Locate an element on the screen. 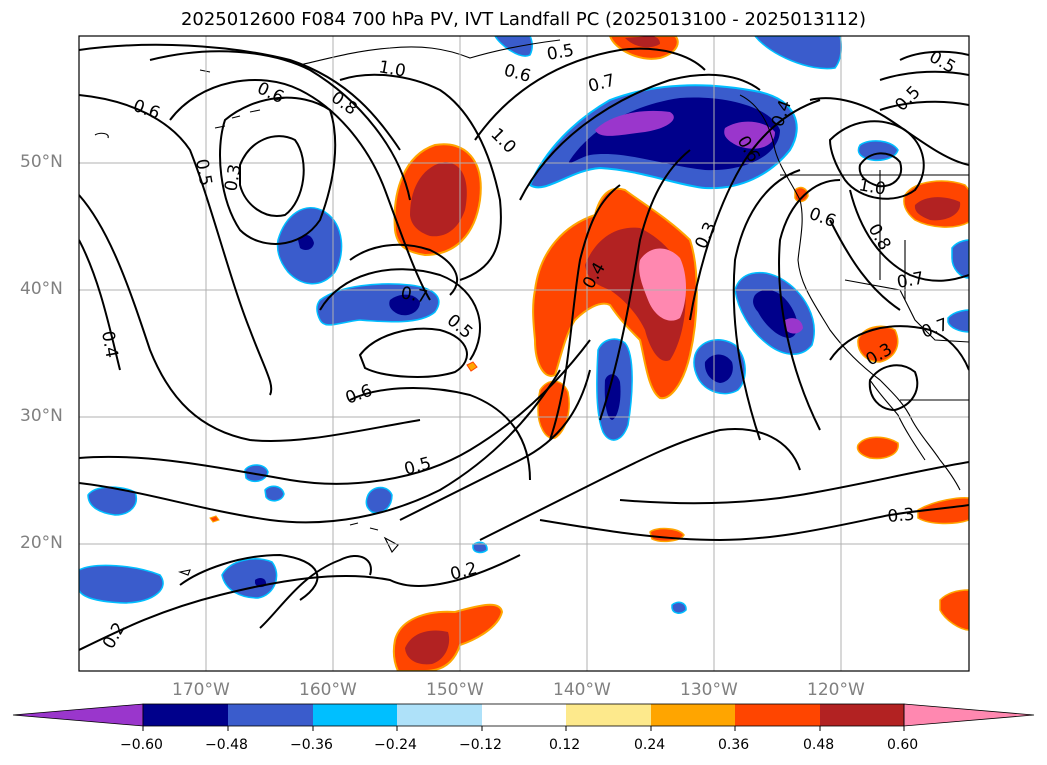  colorbar-tick: 0.60 is located at coordinates (903, 745).